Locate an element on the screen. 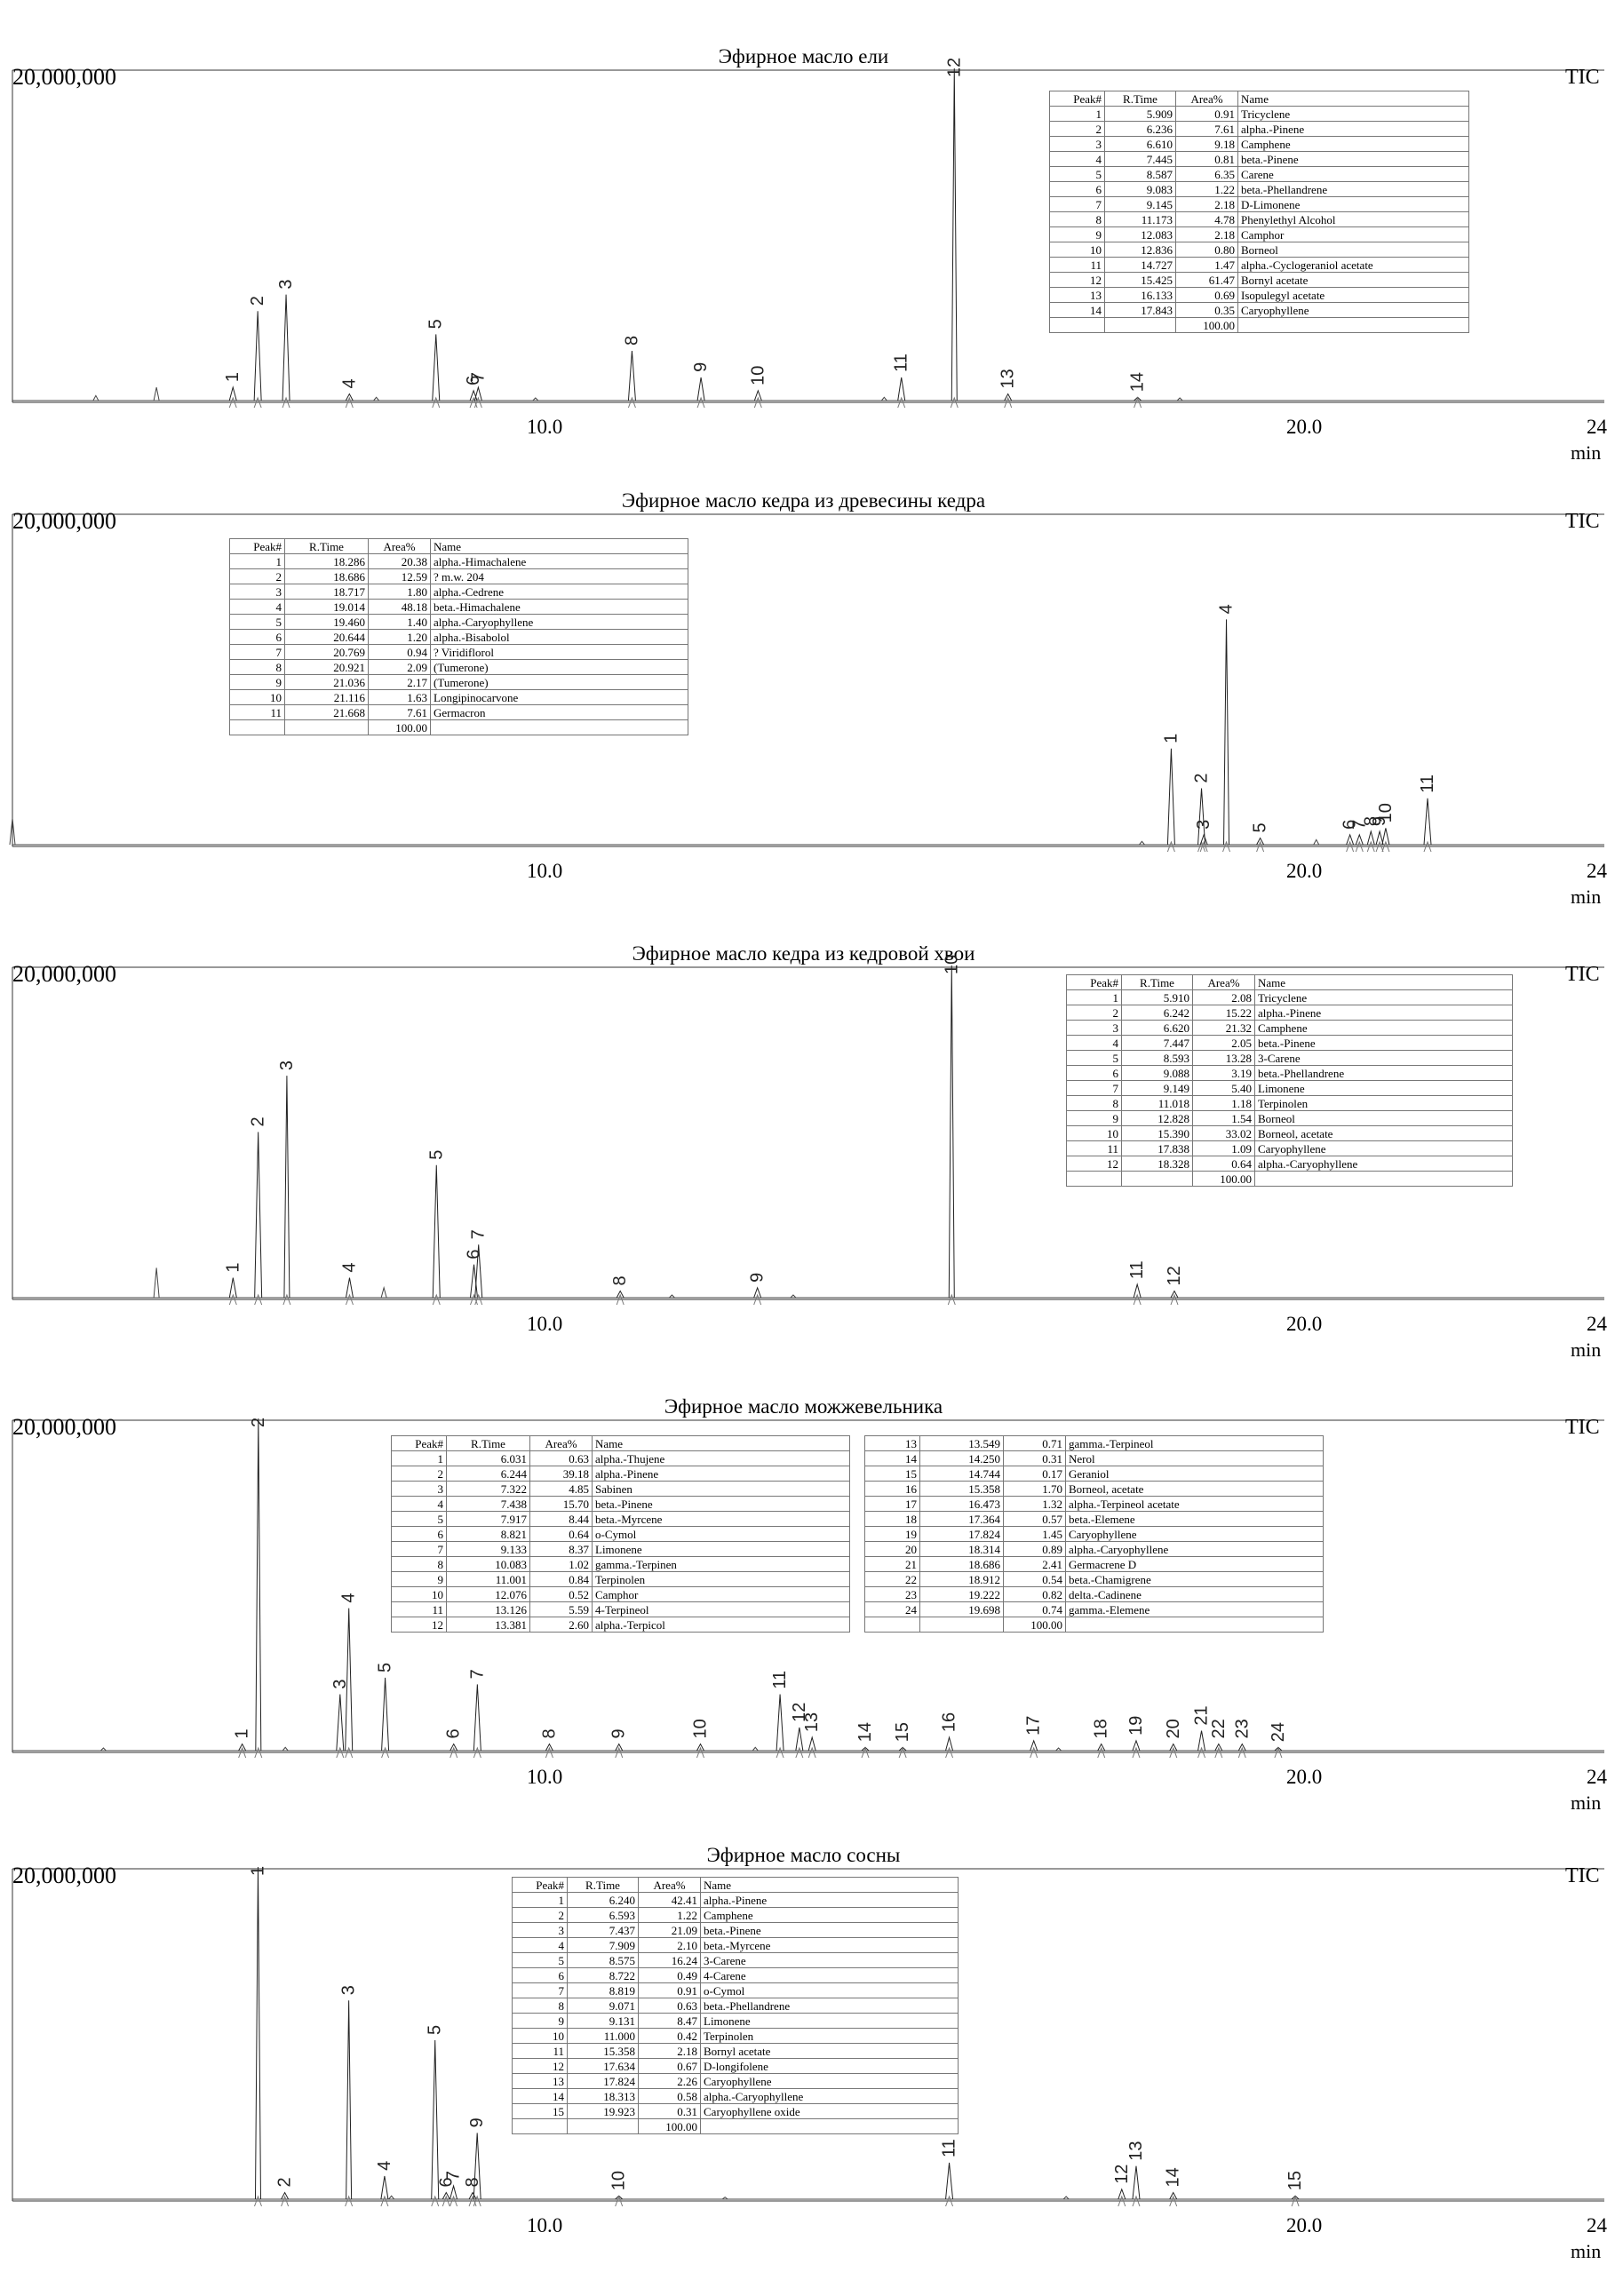  table-cell: gamma.-Terpineol is located at coordinates (1194, 1443).